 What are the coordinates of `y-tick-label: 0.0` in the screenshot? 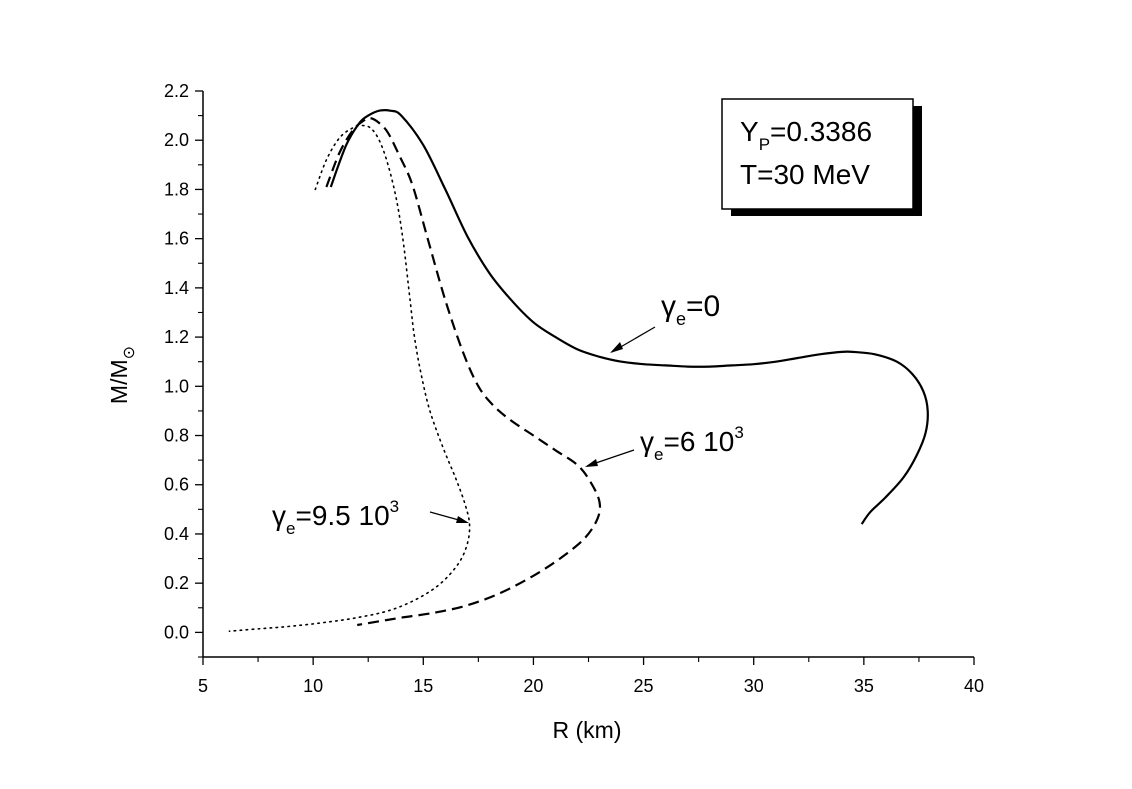 It's located at (176, 632).